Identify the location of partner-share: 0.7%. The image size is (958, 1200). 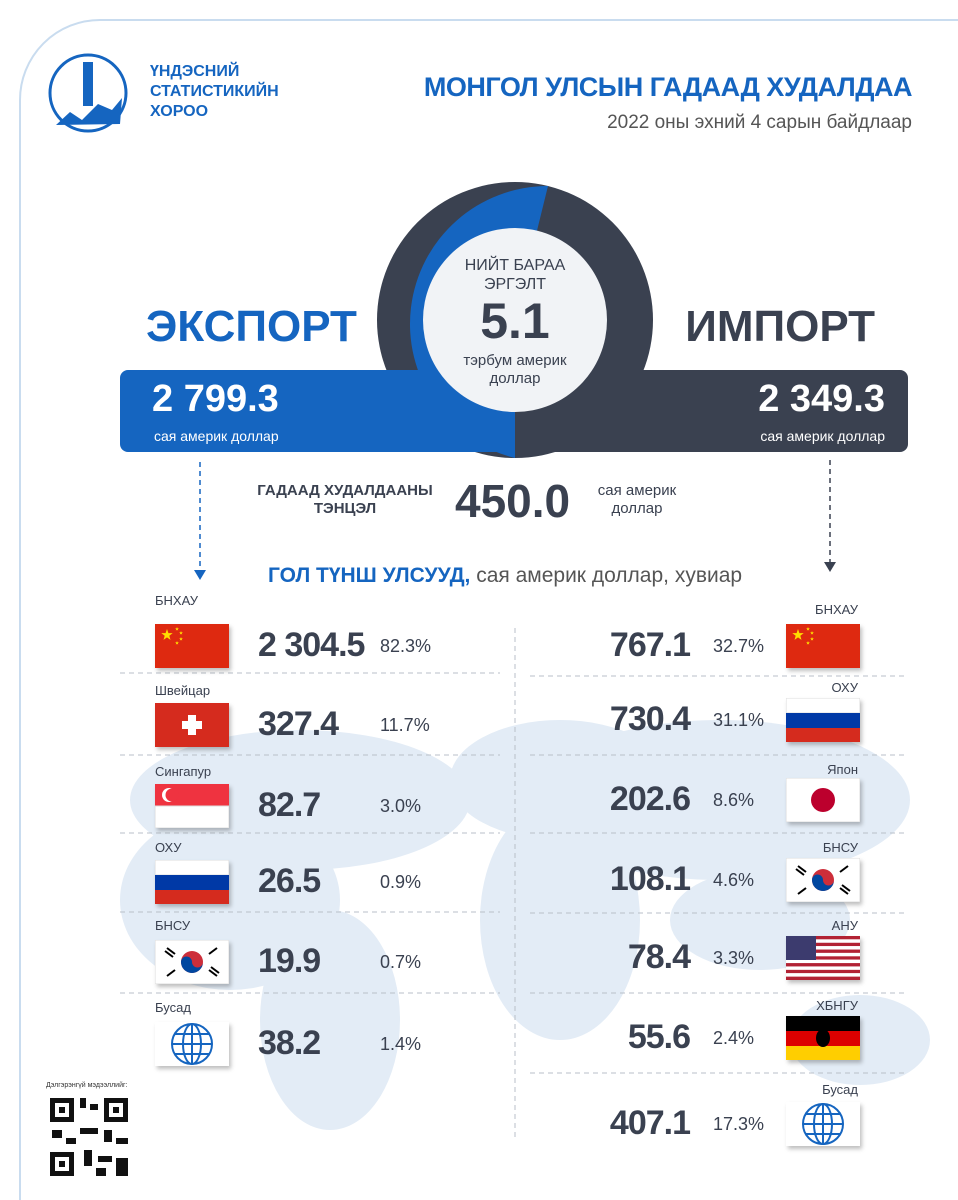
(401, 962).